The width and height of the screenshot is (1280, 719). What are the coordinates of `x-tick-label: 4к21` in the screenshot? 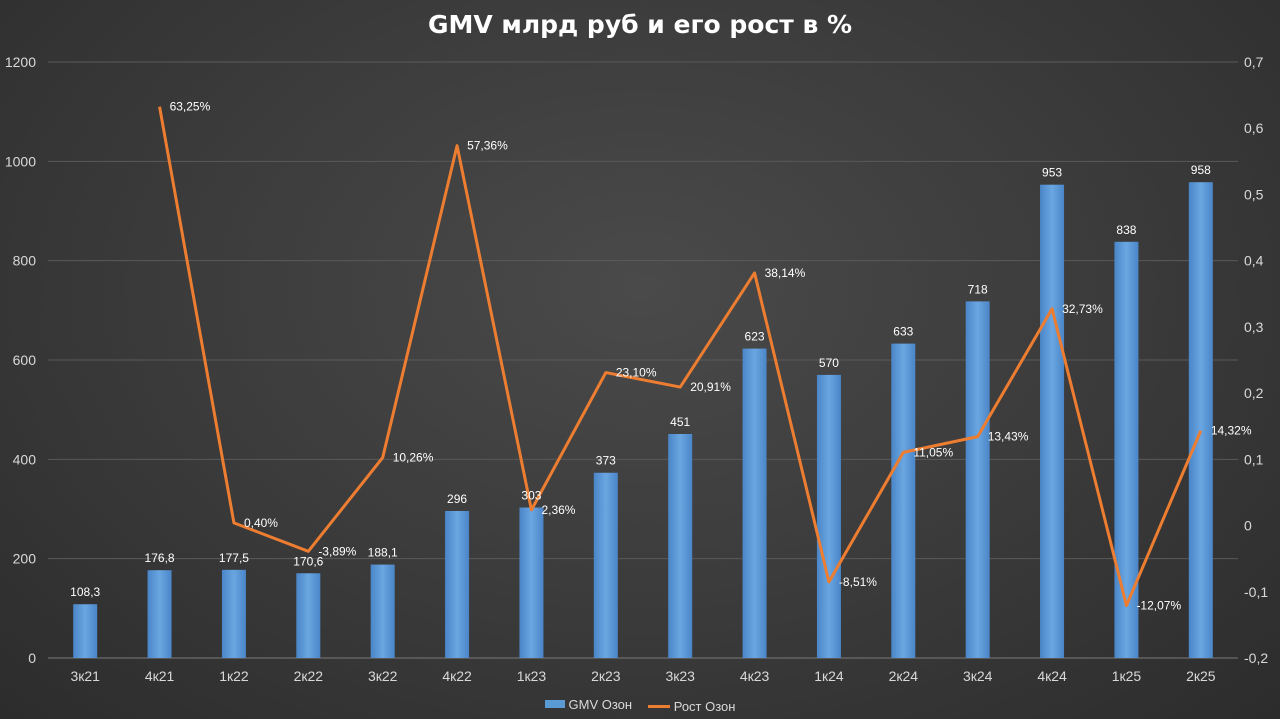 It's located at (160, 676).